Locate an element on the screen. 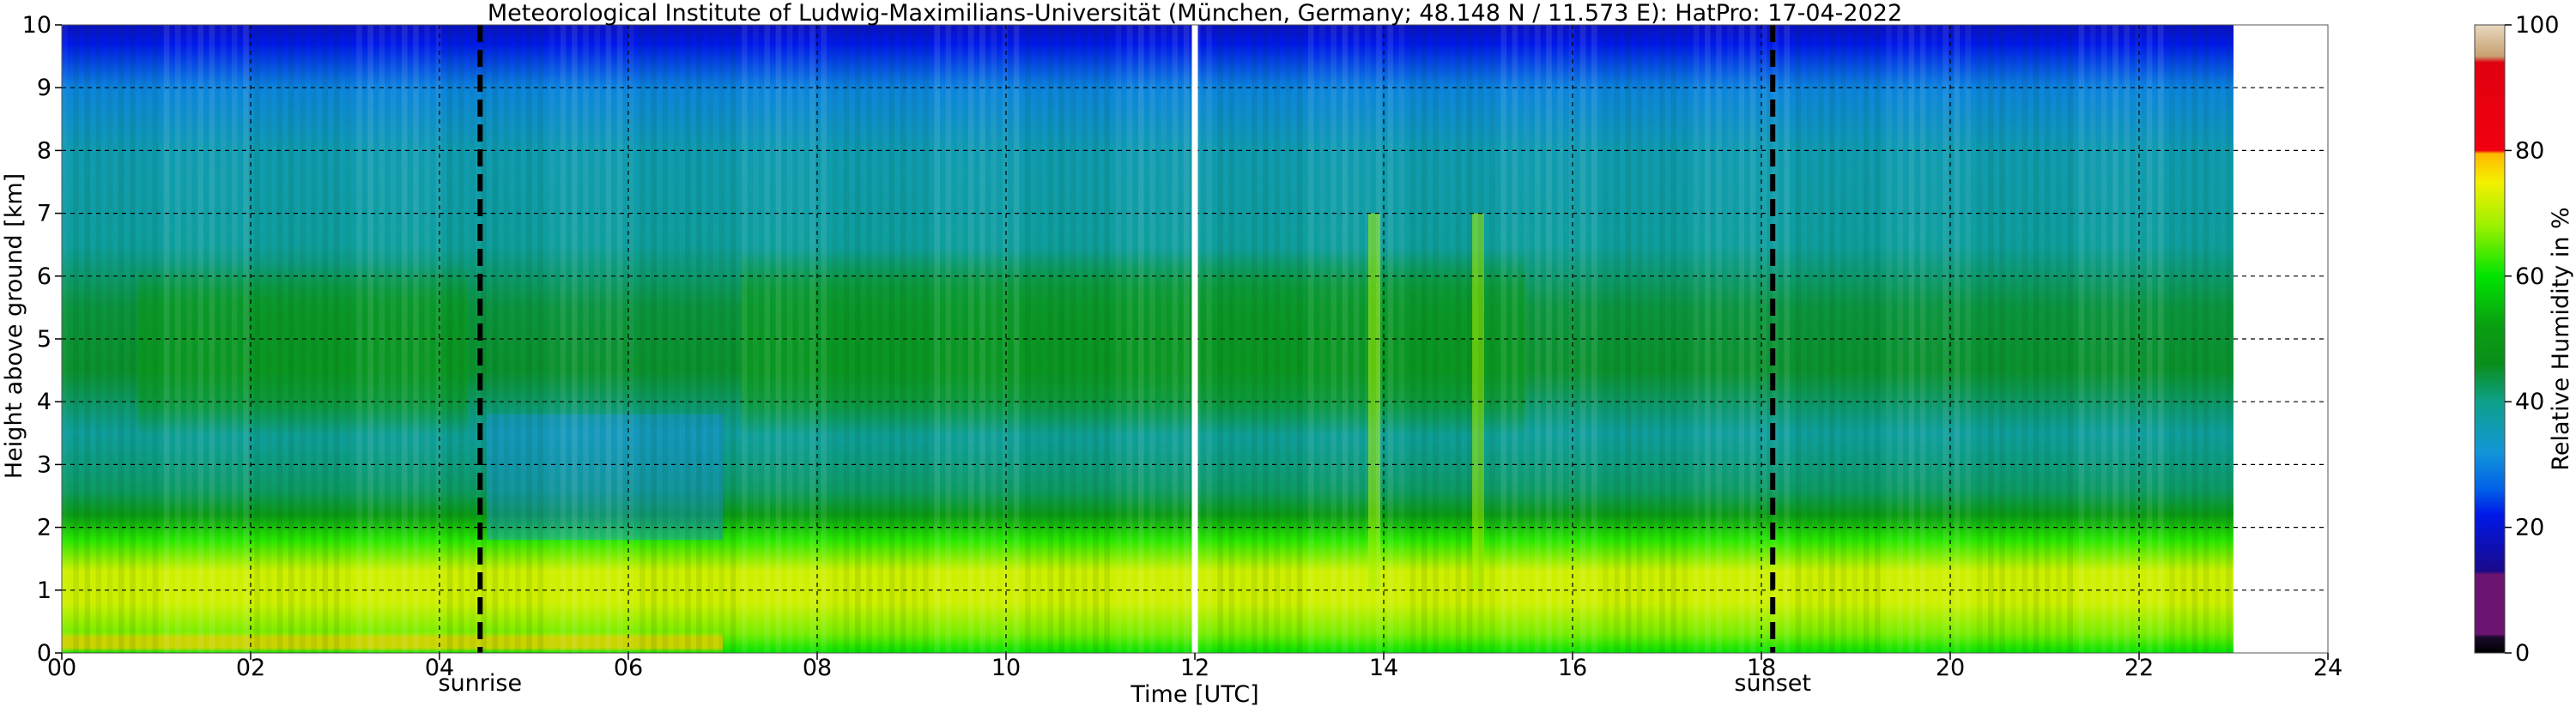  colorbar: 0 20 40 60 80 100 Relative Humidity in % is located at coordinates (2524, 339).